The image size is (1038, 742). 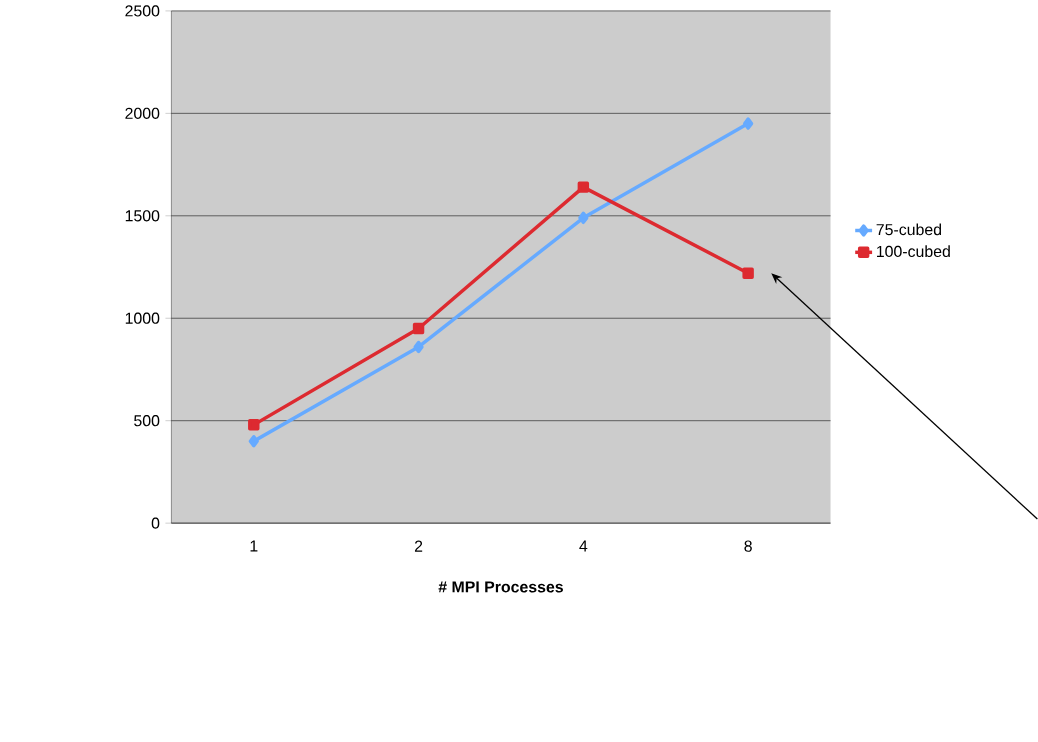 What do you see at coordinates (909, 229) in the screenshot?
I see `legend-label: 75-cubed` at bounding box center [909, 229].